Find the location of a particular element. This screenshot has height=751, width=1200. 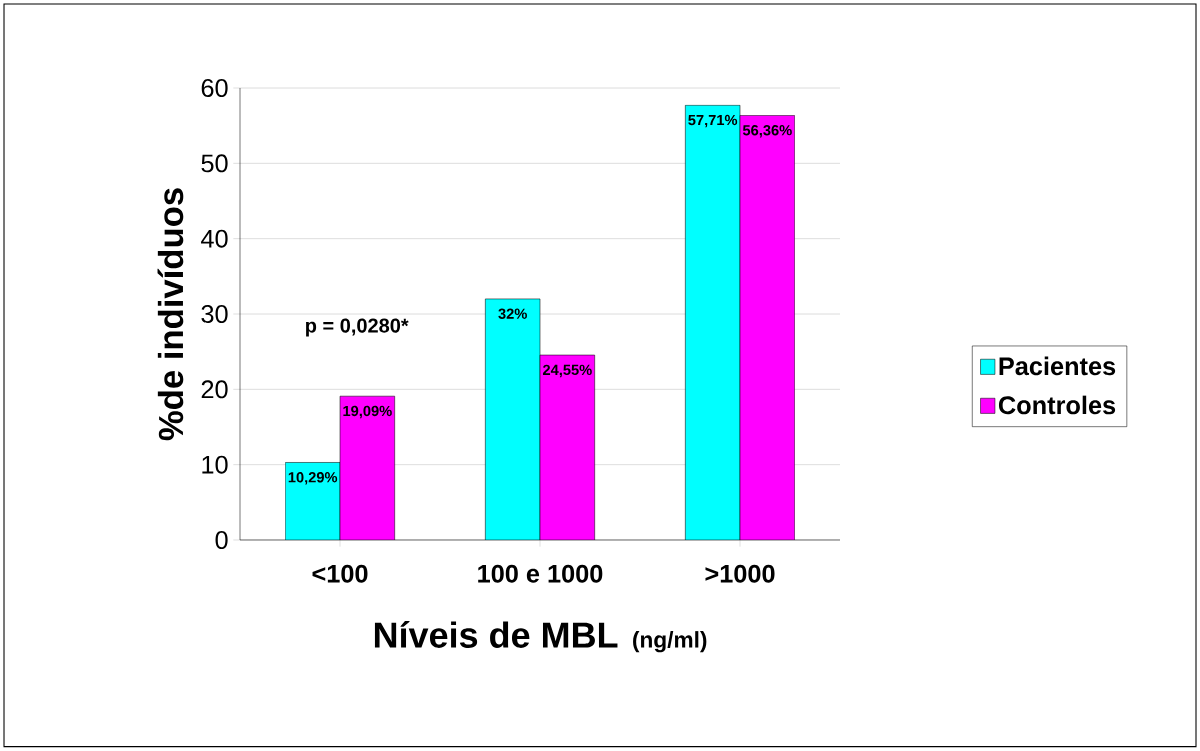

y-tick-label: 0 is located at coordinates (221, 540).